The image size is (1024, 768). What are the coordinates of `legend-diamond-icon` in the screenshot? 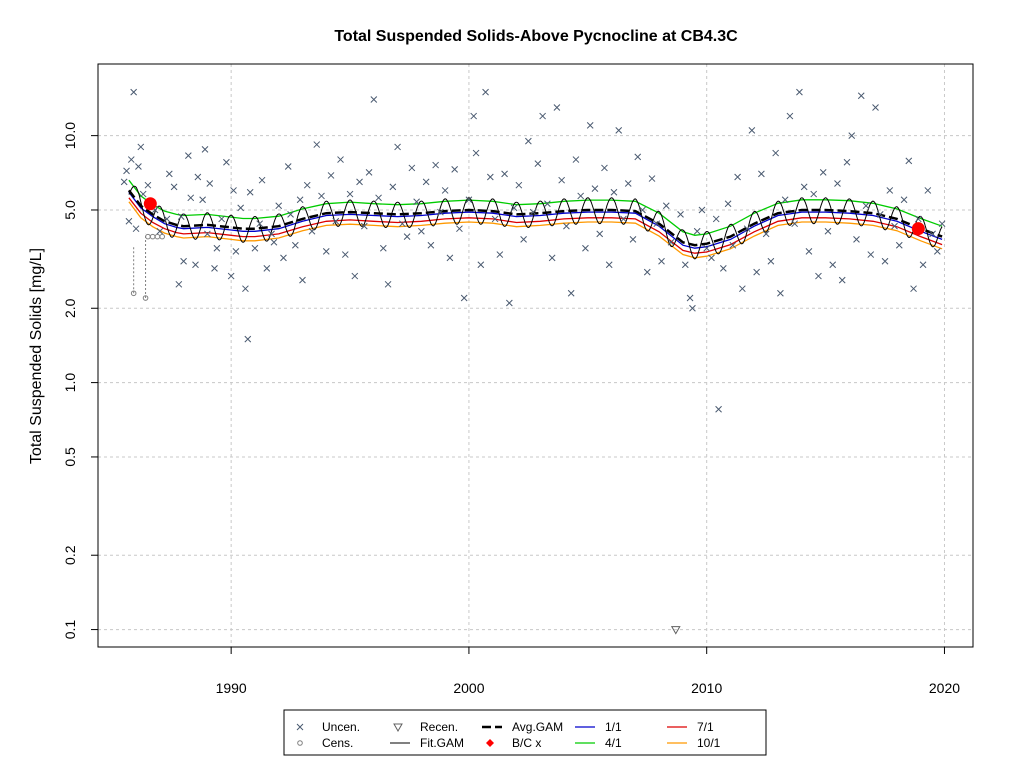 It's located at (490, 743).